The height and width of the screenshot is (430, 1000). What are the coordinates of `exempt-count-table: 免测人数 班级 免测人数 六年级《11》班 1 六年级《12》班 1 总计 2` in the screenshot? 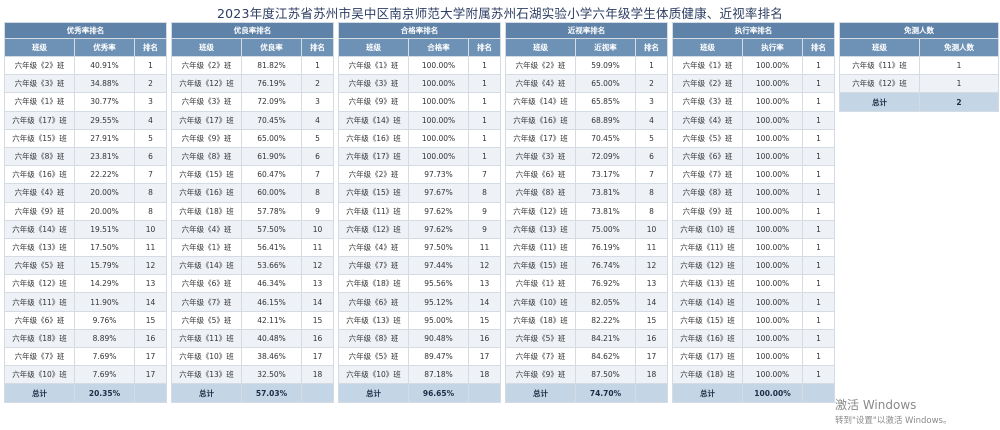 It's located at (919, 67).